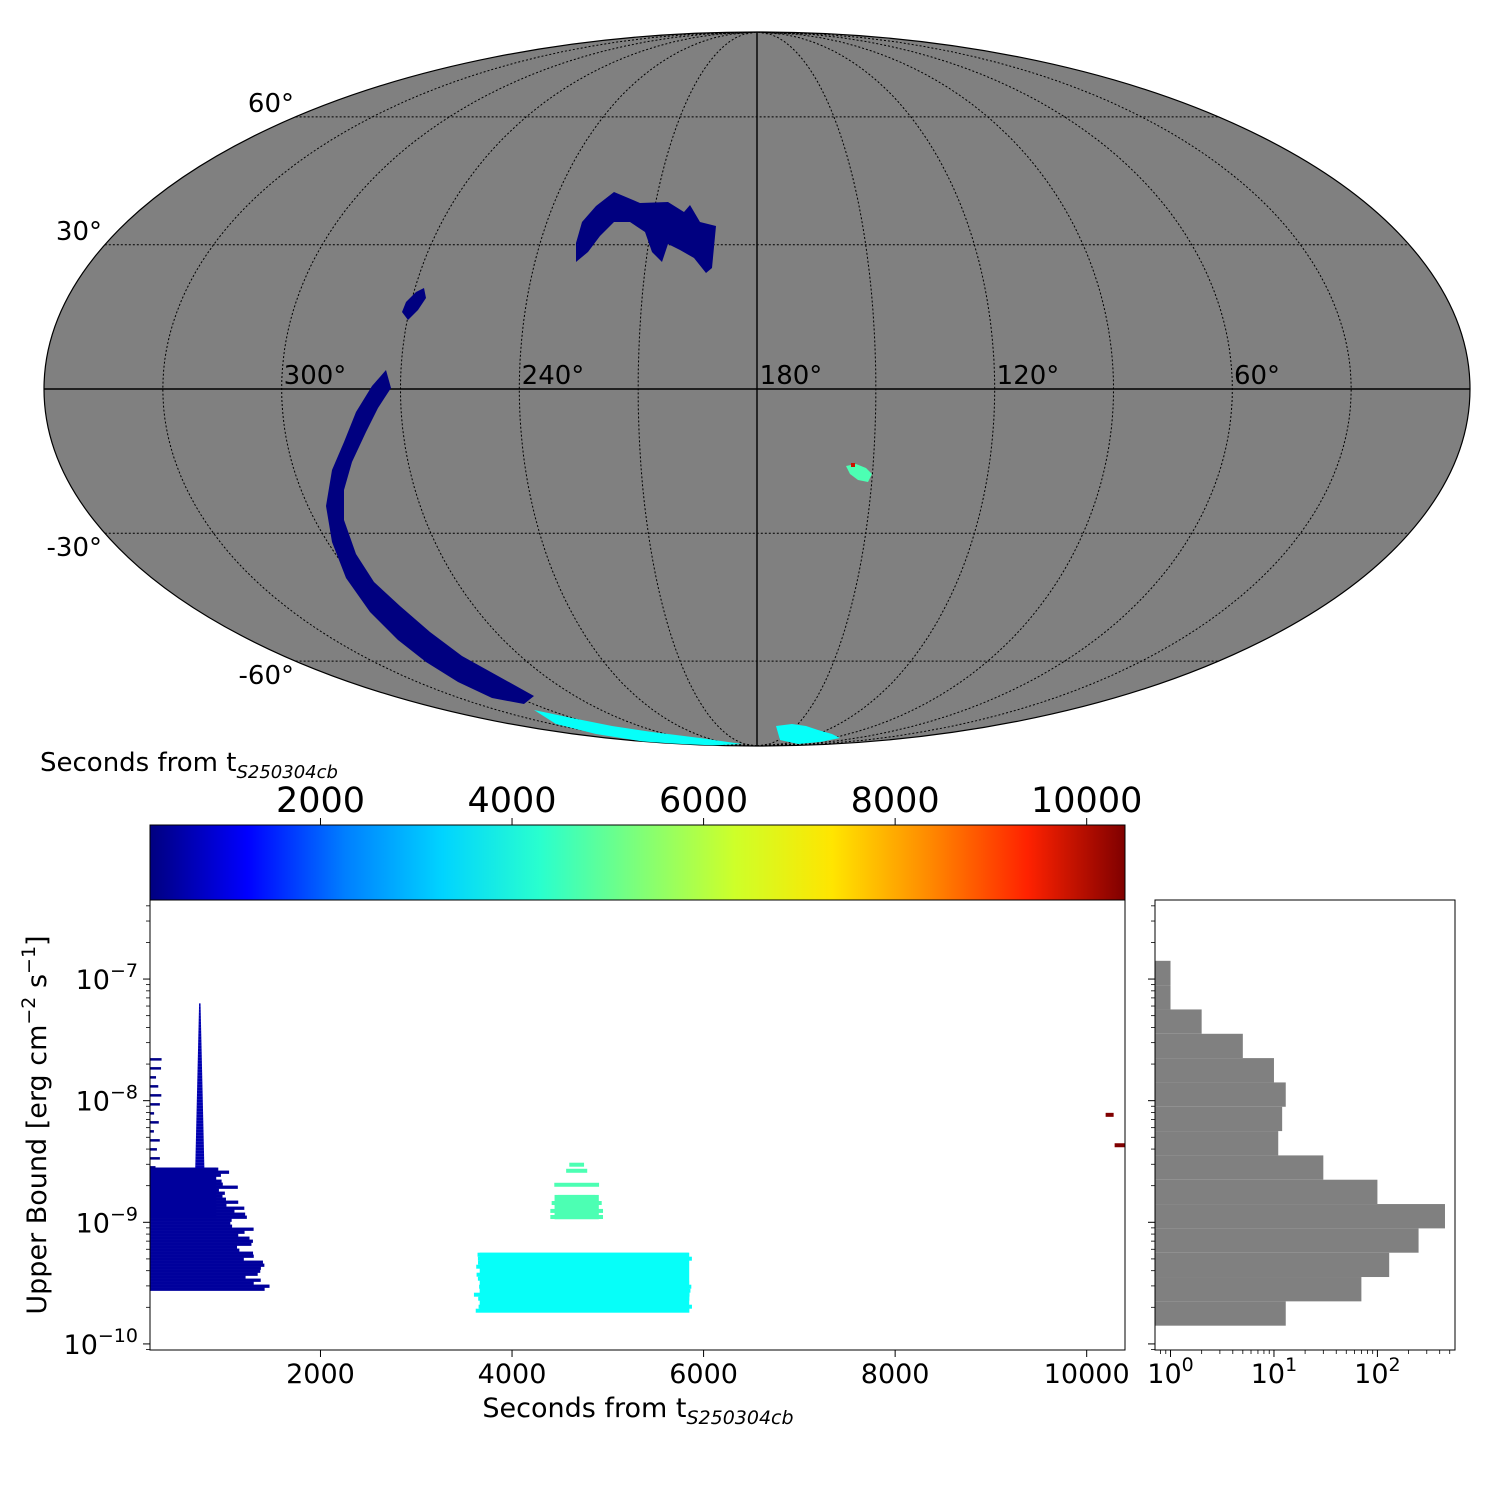  I want to click on colorbar-tick-label: 4000, so click(511, 801).